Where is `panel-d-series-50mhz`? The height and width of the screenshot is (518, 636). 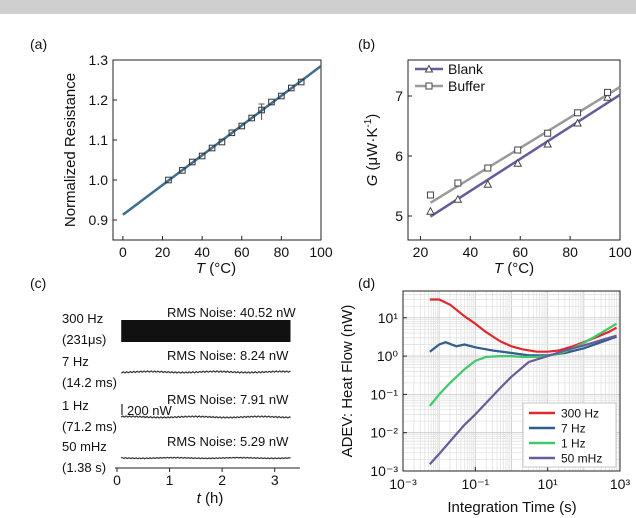
panel-d-series-50mhz is located at coordinates (522, 400).